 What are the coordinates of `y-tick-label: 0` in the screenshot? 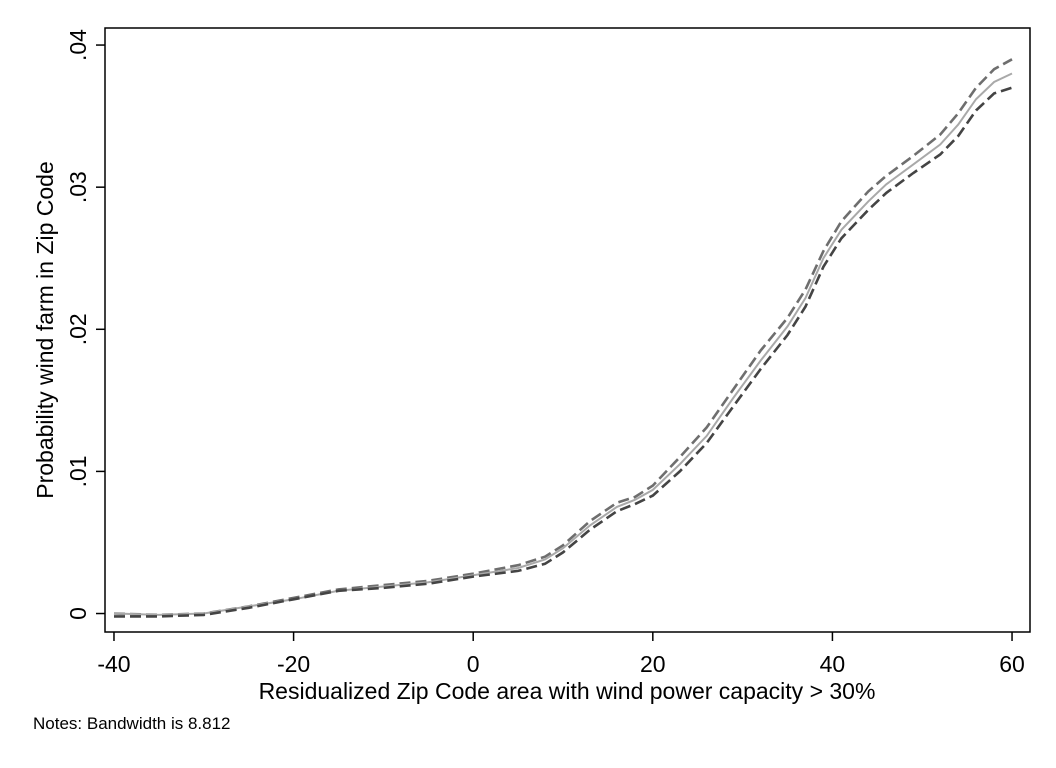 It's located at (78, 613).